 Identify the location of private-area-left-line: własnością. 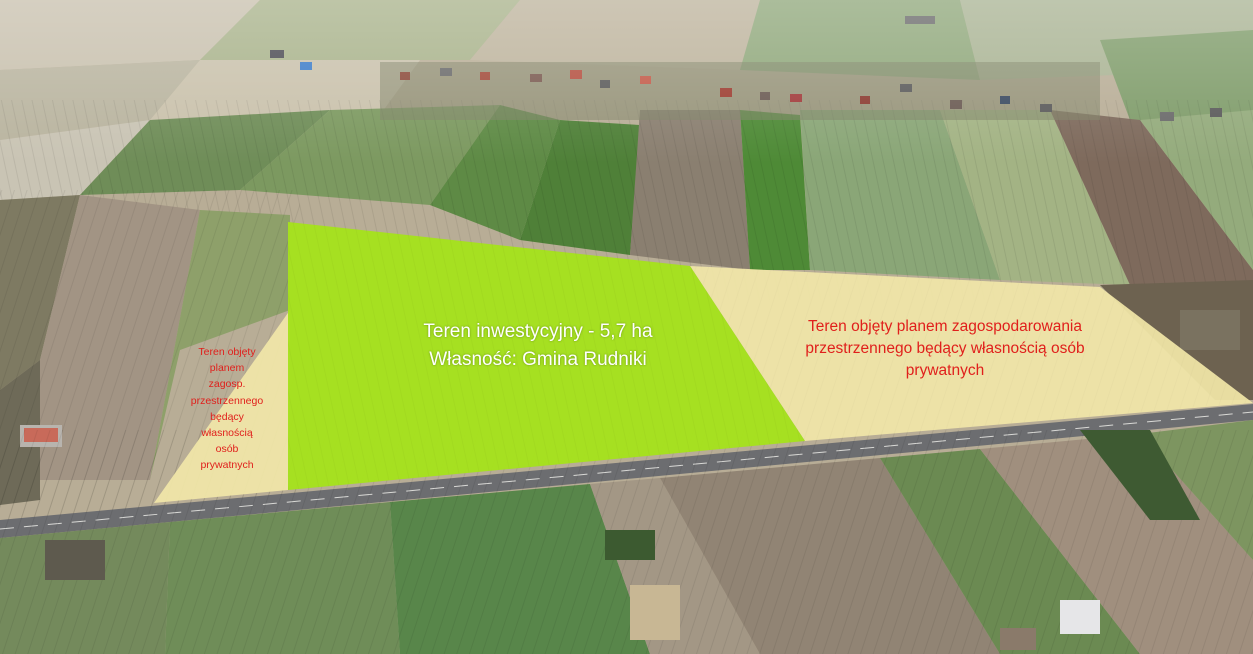
(227, 433).